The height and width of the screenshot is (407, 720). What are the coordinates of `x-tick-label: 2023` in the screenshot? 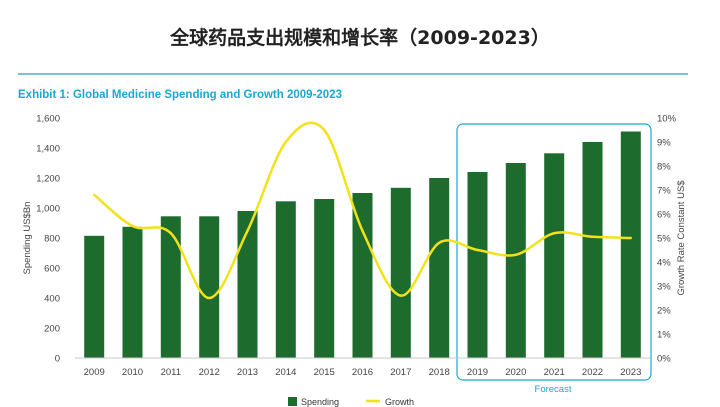 It's located at (630, 372).